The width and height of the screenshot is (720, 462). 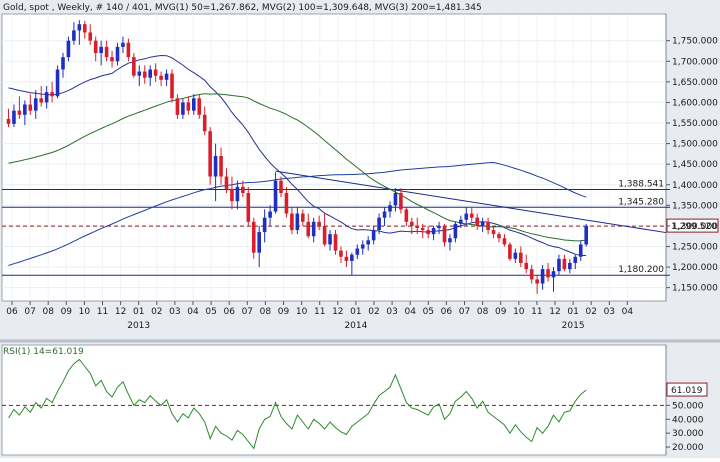 I want to click on price-tick-label: 1,350.000, so click(x=695, y=206).